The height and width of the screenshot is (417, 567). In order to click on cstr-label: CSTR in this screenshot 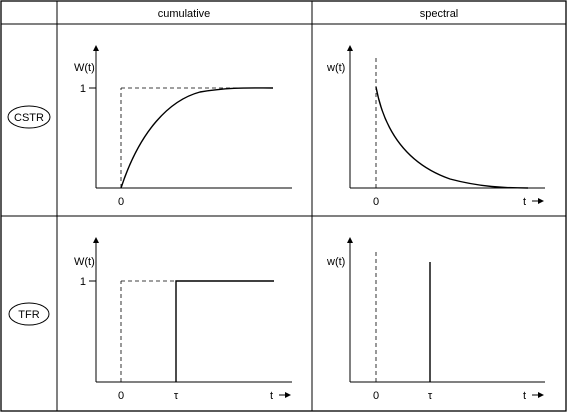, I will do `click(29, 118)`.